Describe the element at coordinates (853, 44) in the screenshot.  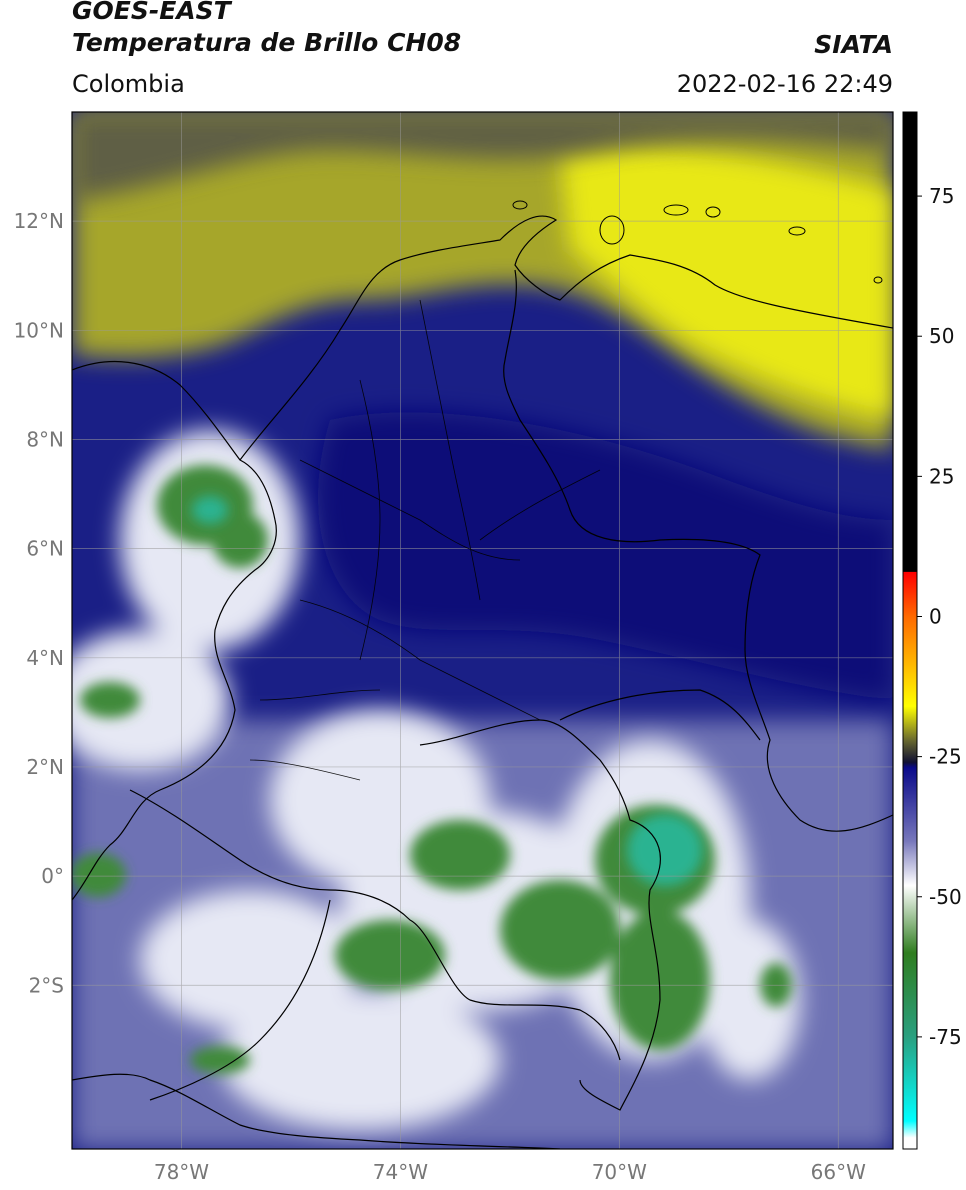
I see `source-label: SIATA` at that location.